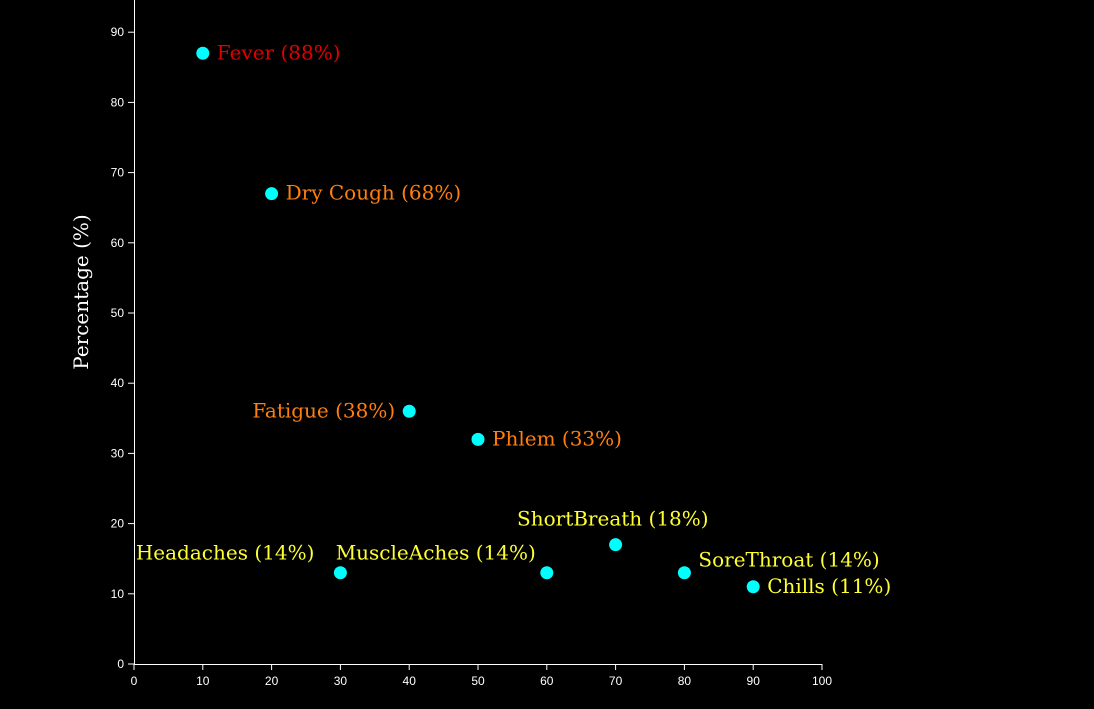 Image resolution: width=1094 pixels, height=709 pixels. Describe the element at coordinates (118, 524) in the screenshot. I see `y-tick-label: 20` at that location.